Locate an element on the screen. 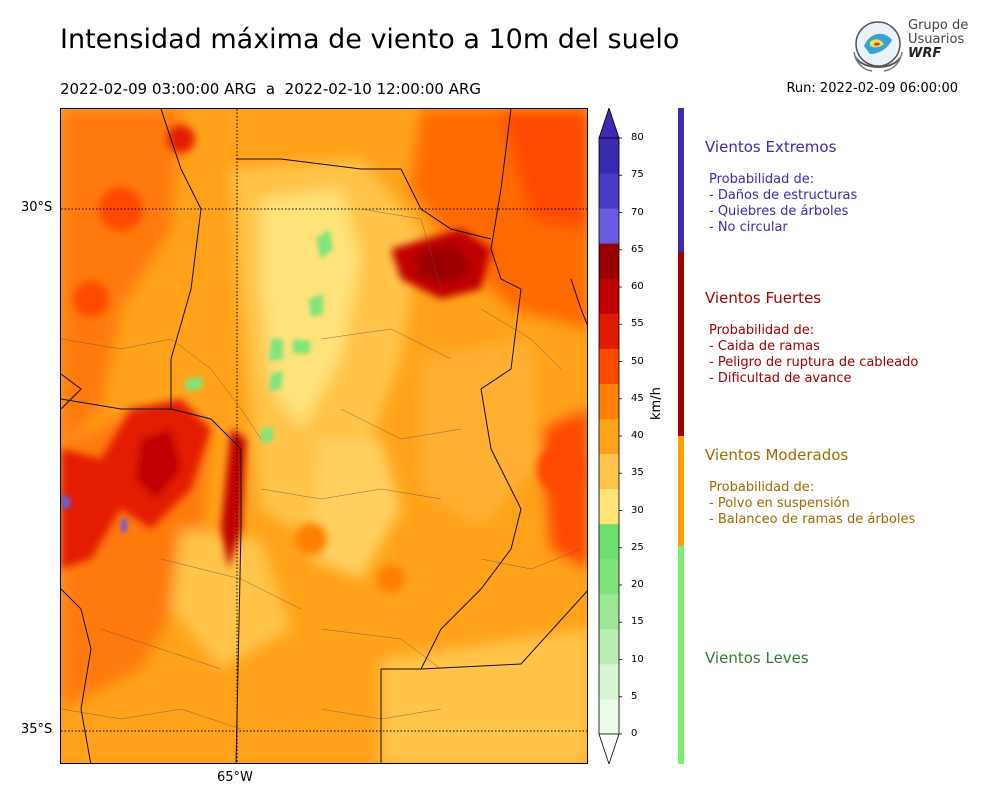 The height and width of the screenshot is (800, 1000). colorbar-tick-label: 0 is located at coordinates (634, 733).